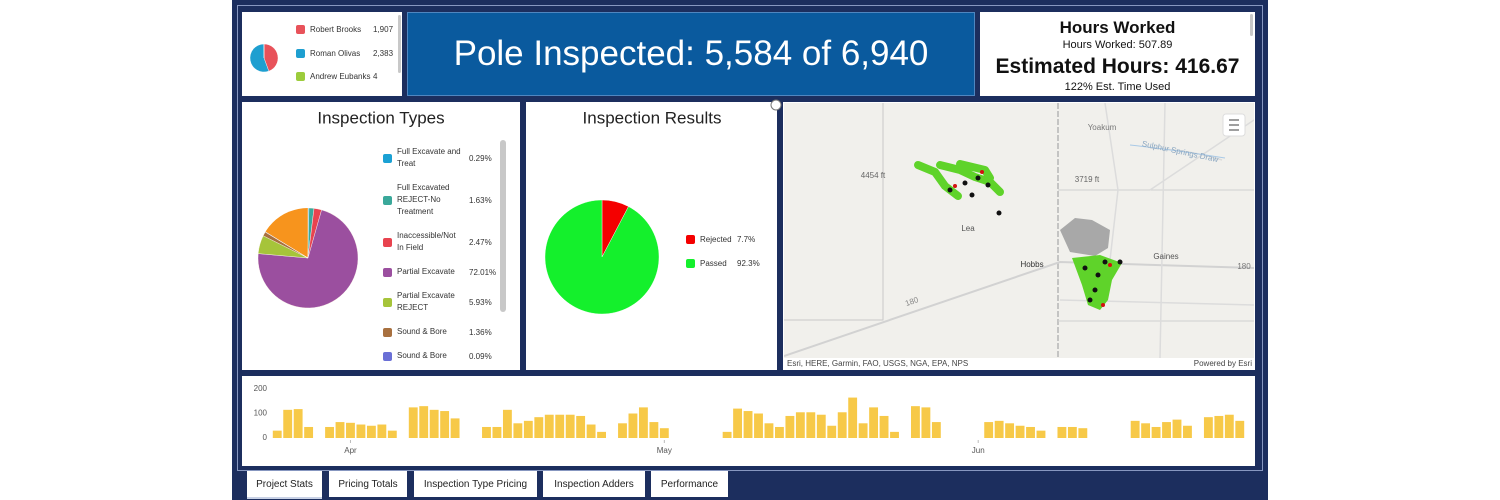  What do you see at coordinates (426, 301) in the screenshot?
I see `legend-label: Partial Excavate REJECT` at bounding box center [426, 301].